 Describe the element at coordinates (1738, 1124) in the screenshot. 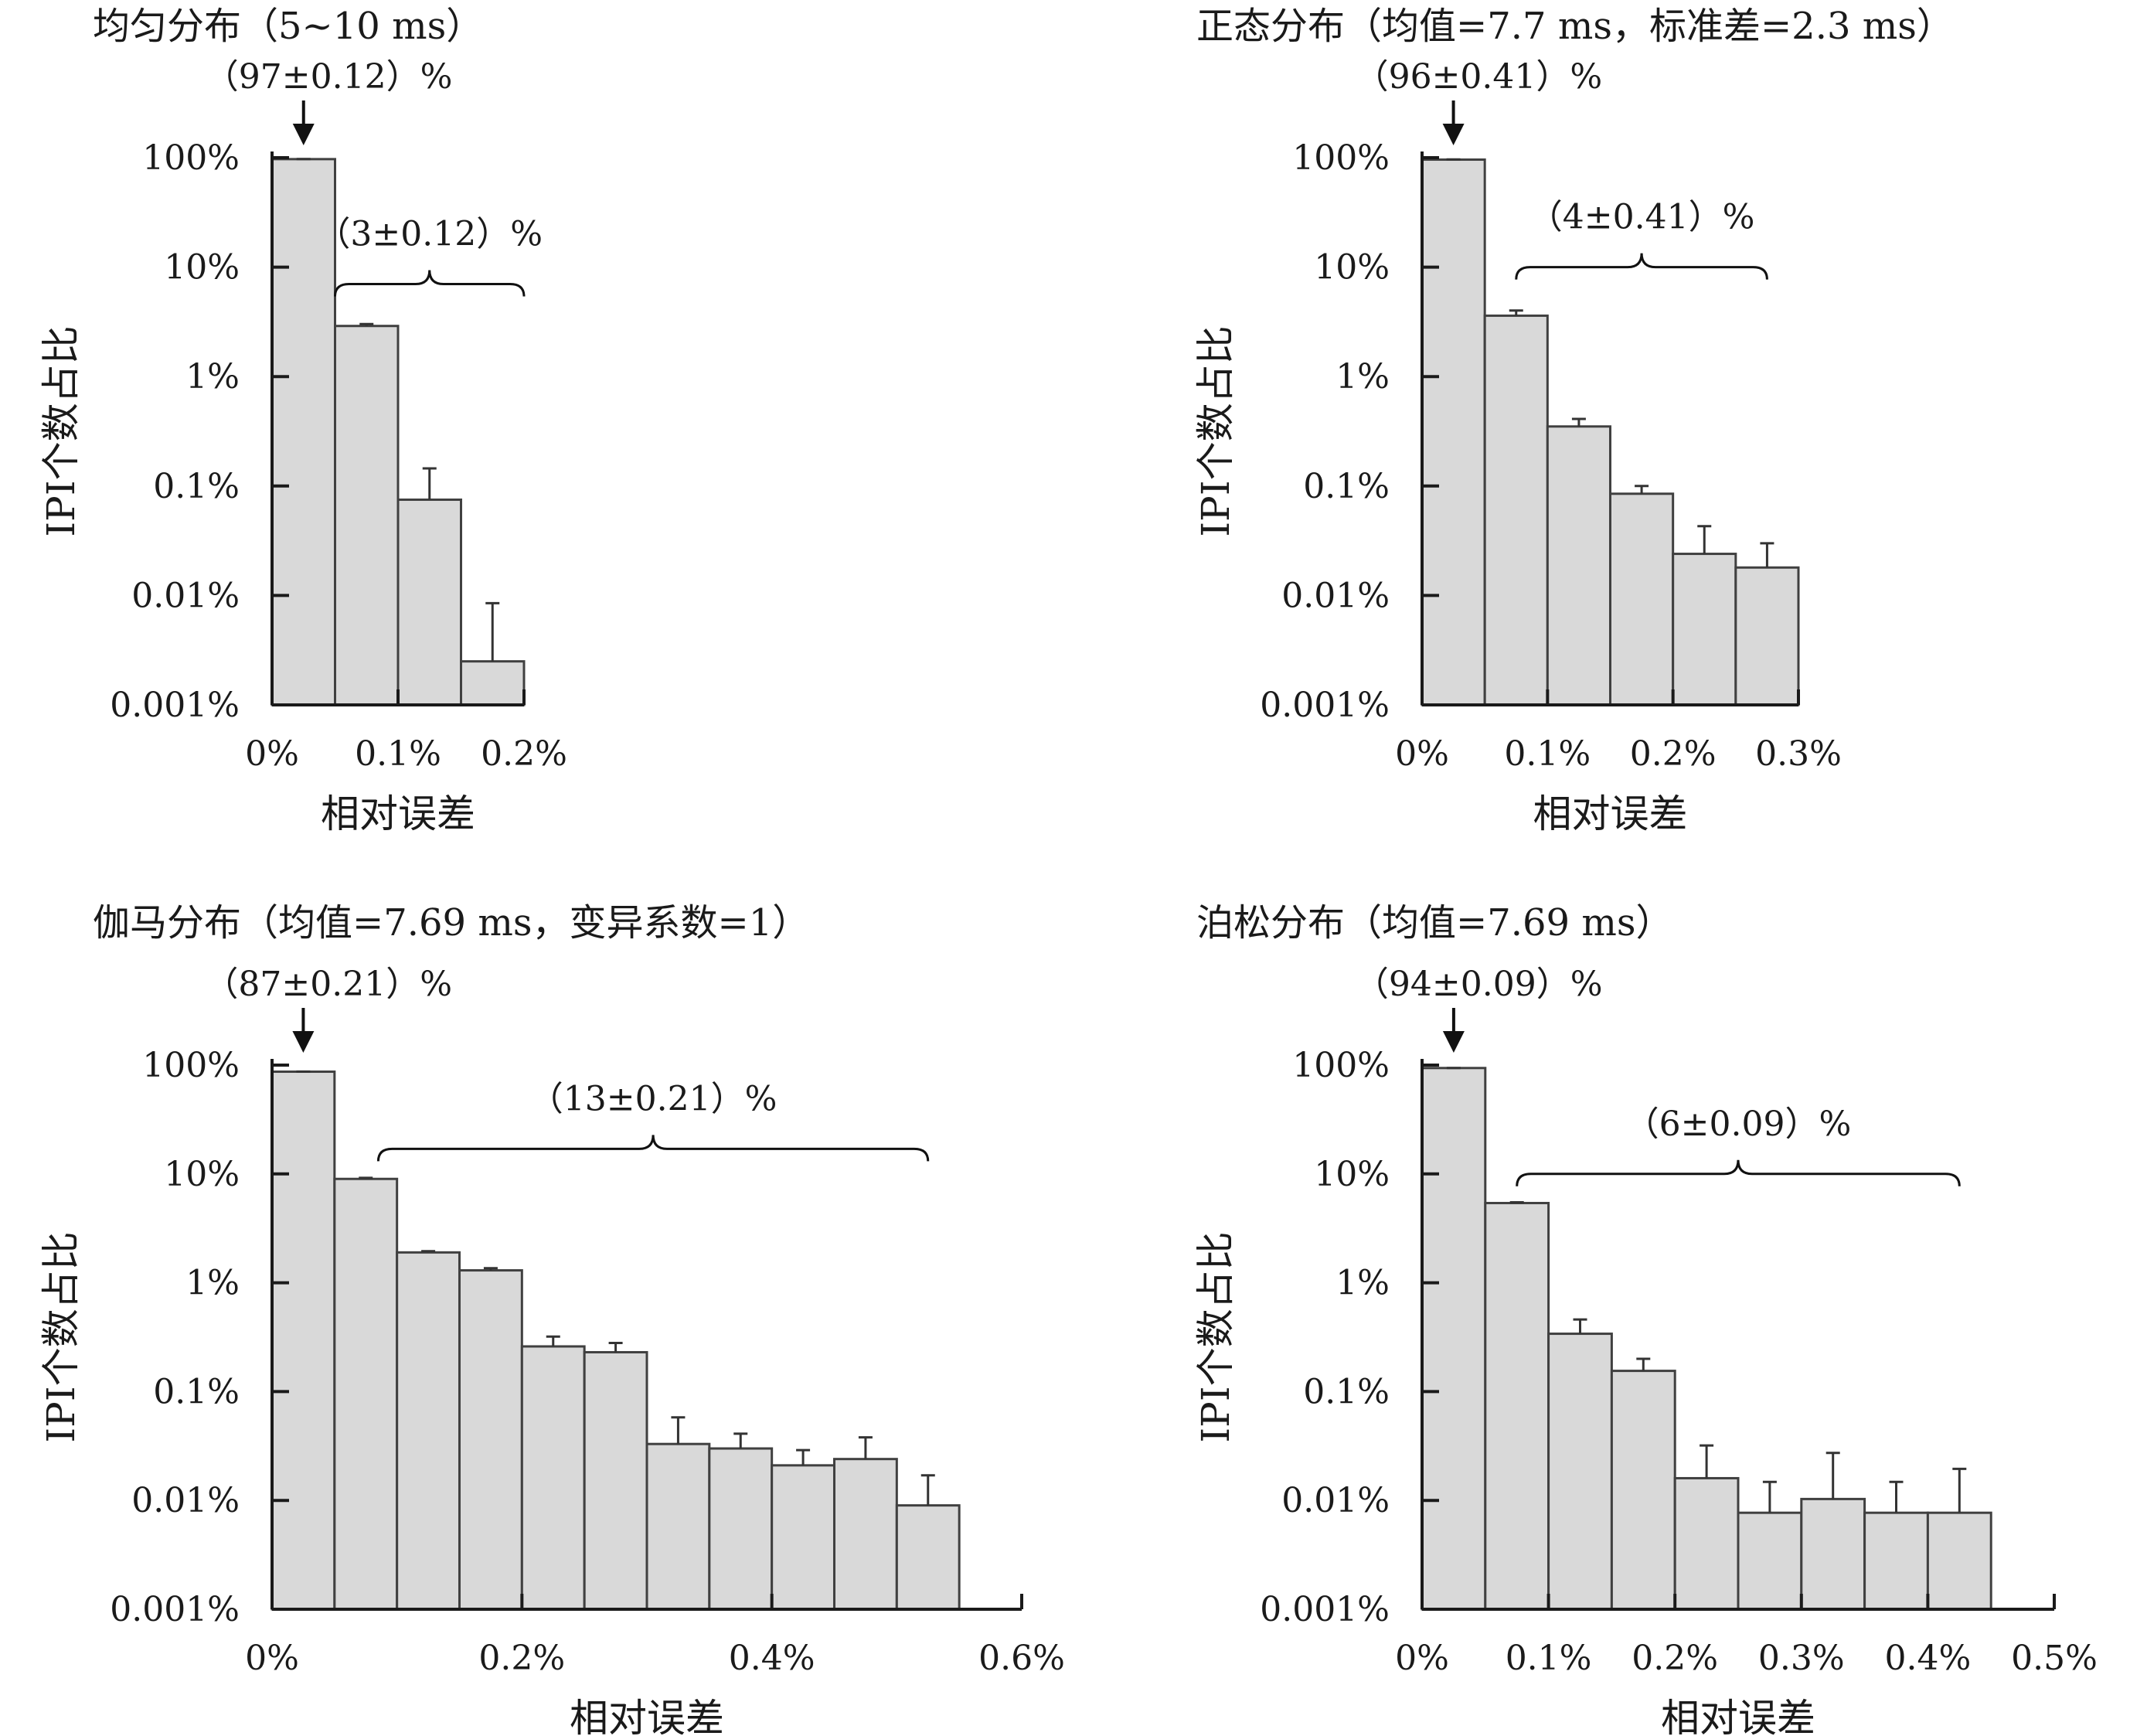

I see `rest-annotation: （6±0.09）%` at that location.